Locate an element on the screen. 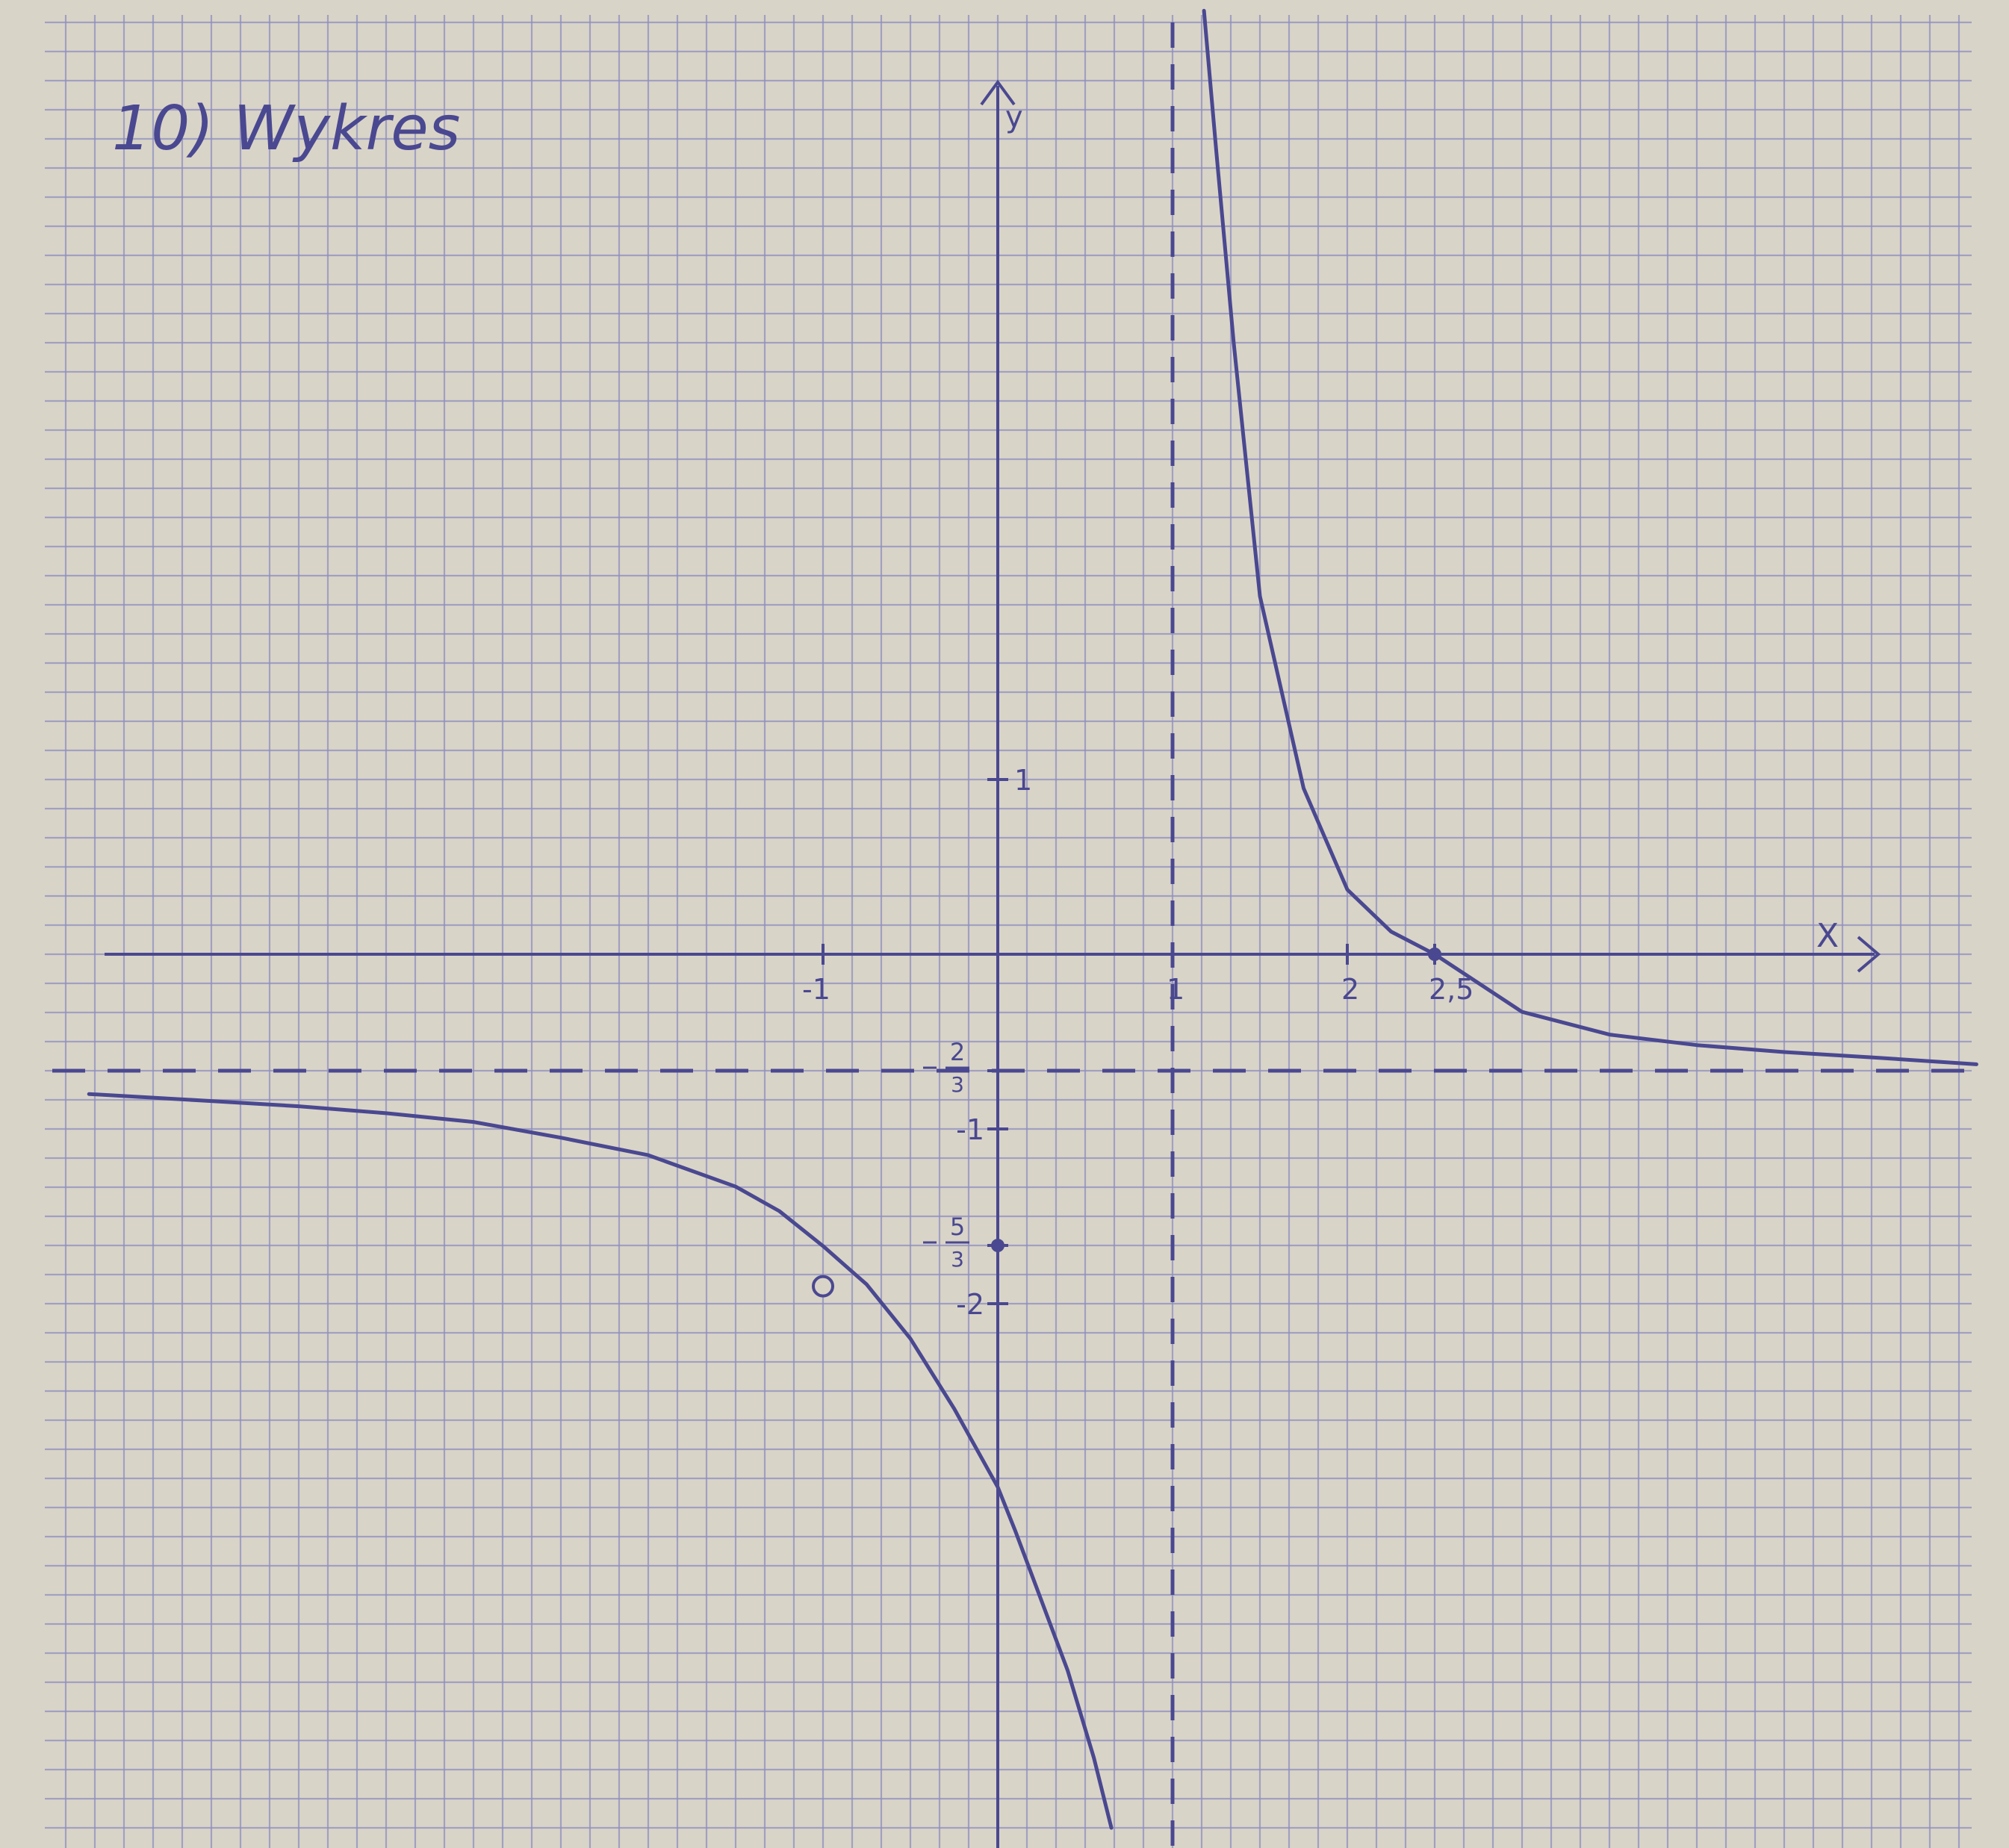  y-tick-fraction-numerator: 2 is located at coordinates (957, 1052).